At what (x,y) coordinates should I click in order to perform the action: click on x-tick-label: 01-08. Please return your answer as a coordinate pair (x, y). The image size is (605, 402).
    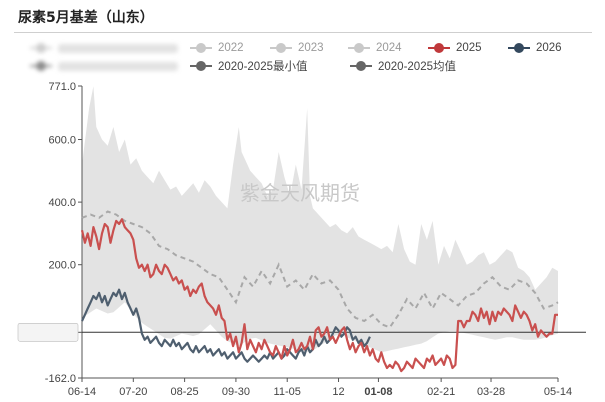
    Looking at the image, I should click on (378, 392).